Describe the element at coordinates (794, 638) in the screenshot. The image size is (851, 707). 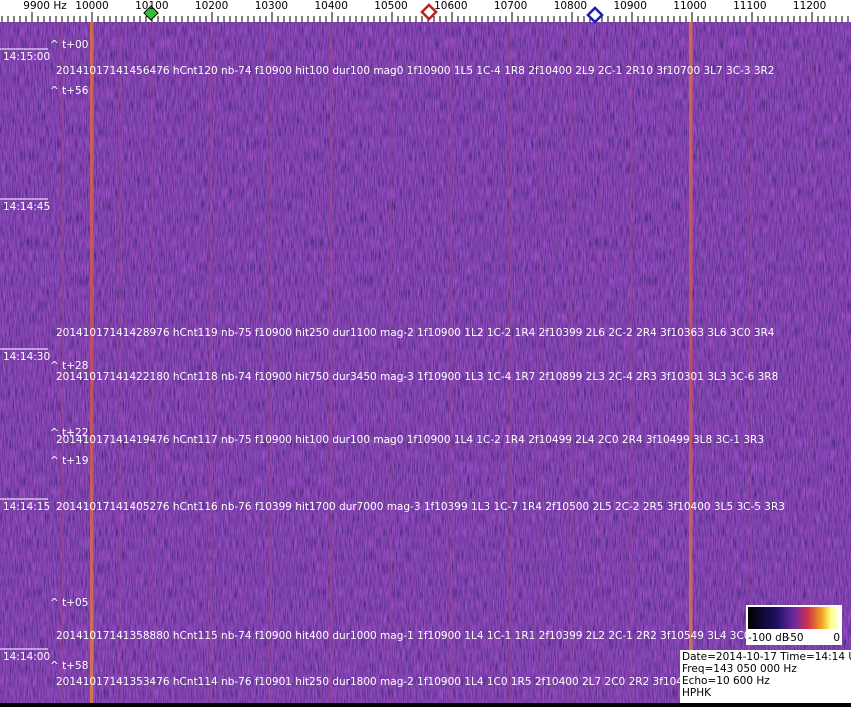
I see `color-scale-label: -50` at that location.